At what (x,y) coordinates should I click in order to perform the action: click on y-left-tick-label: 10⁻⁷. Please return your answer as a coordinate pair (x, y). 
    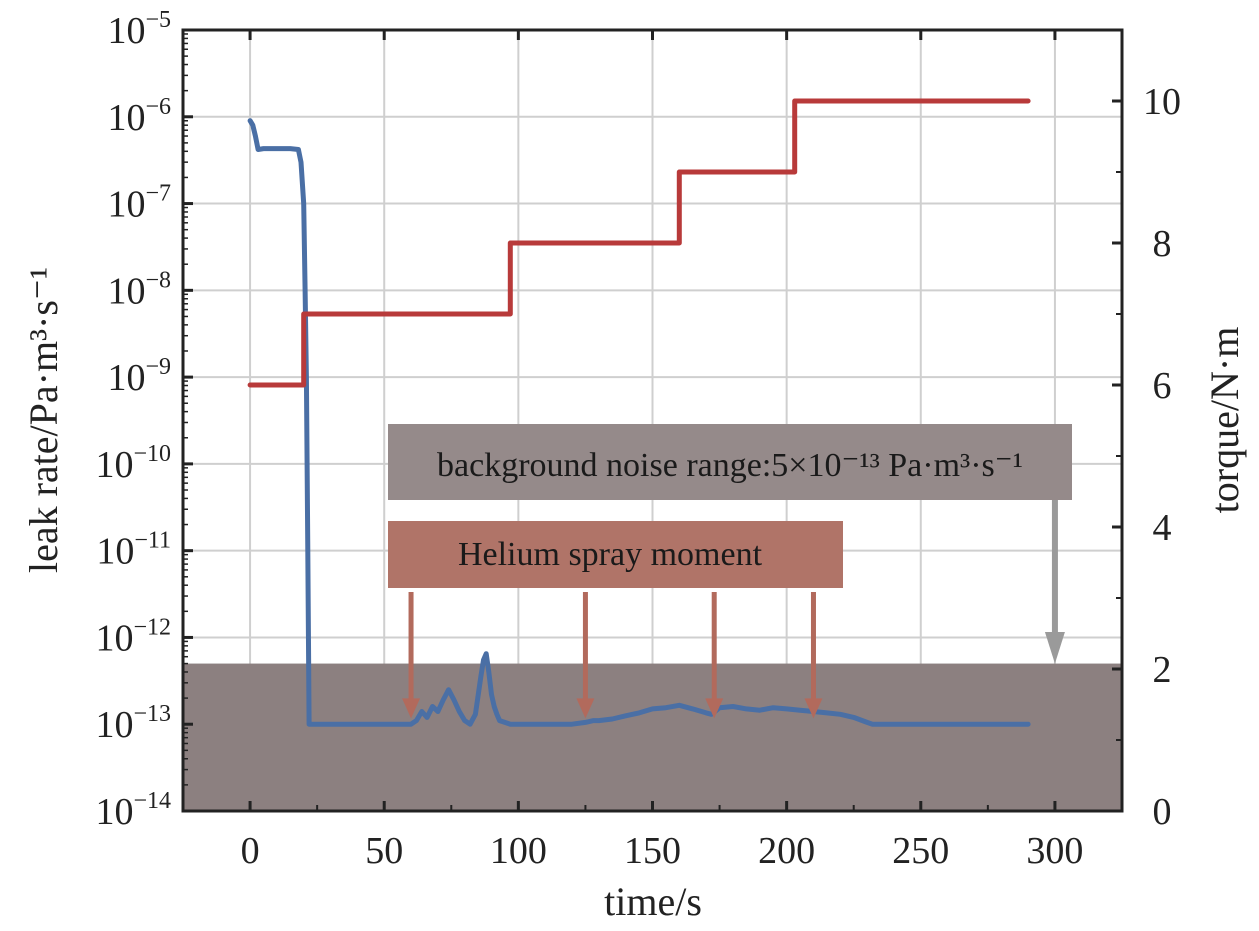
    Looking at the image, I should click on (139, 203).